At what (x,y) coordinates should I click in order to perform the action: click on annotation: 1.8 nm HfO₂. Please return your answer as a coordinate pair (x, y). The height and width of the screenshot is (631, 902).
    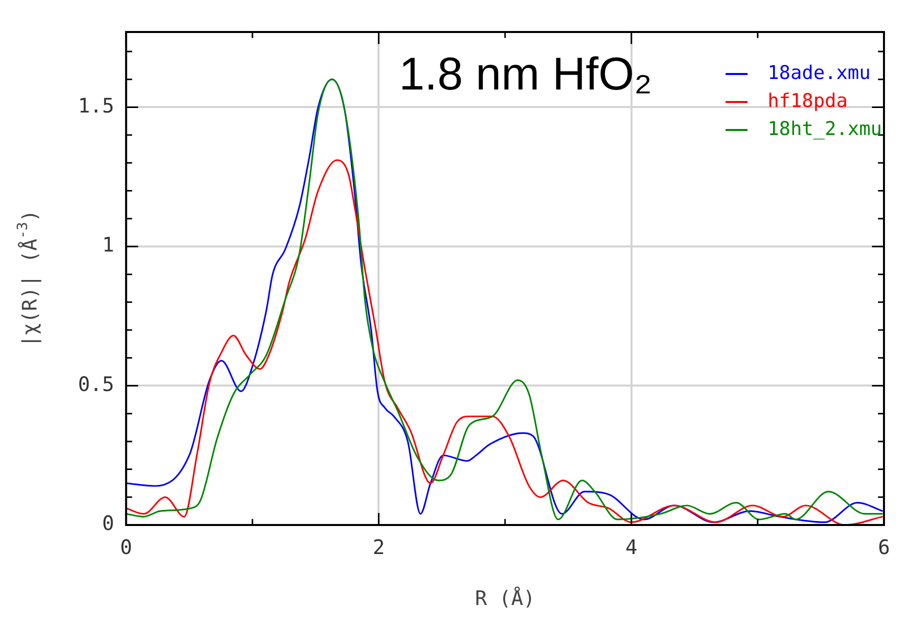
    Looking at the image, I should click on (525, 74).